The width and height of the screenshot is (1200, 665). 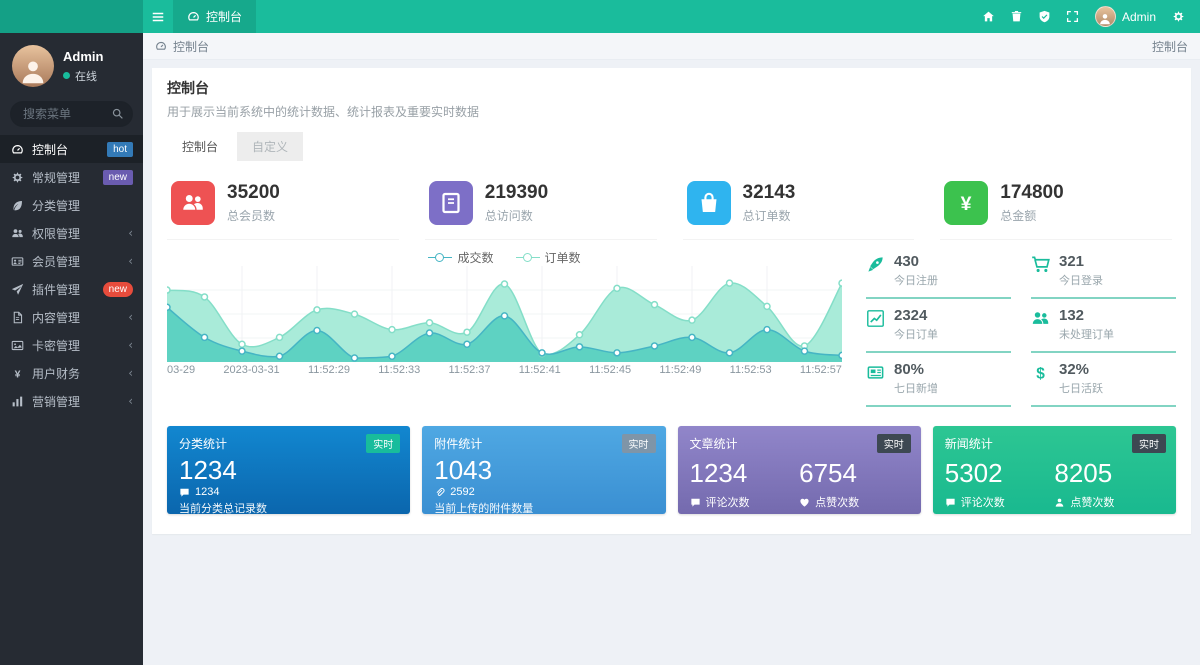 I want to click on sidebar-item-addon: 插件管理 new, so click(x=71, y=289).